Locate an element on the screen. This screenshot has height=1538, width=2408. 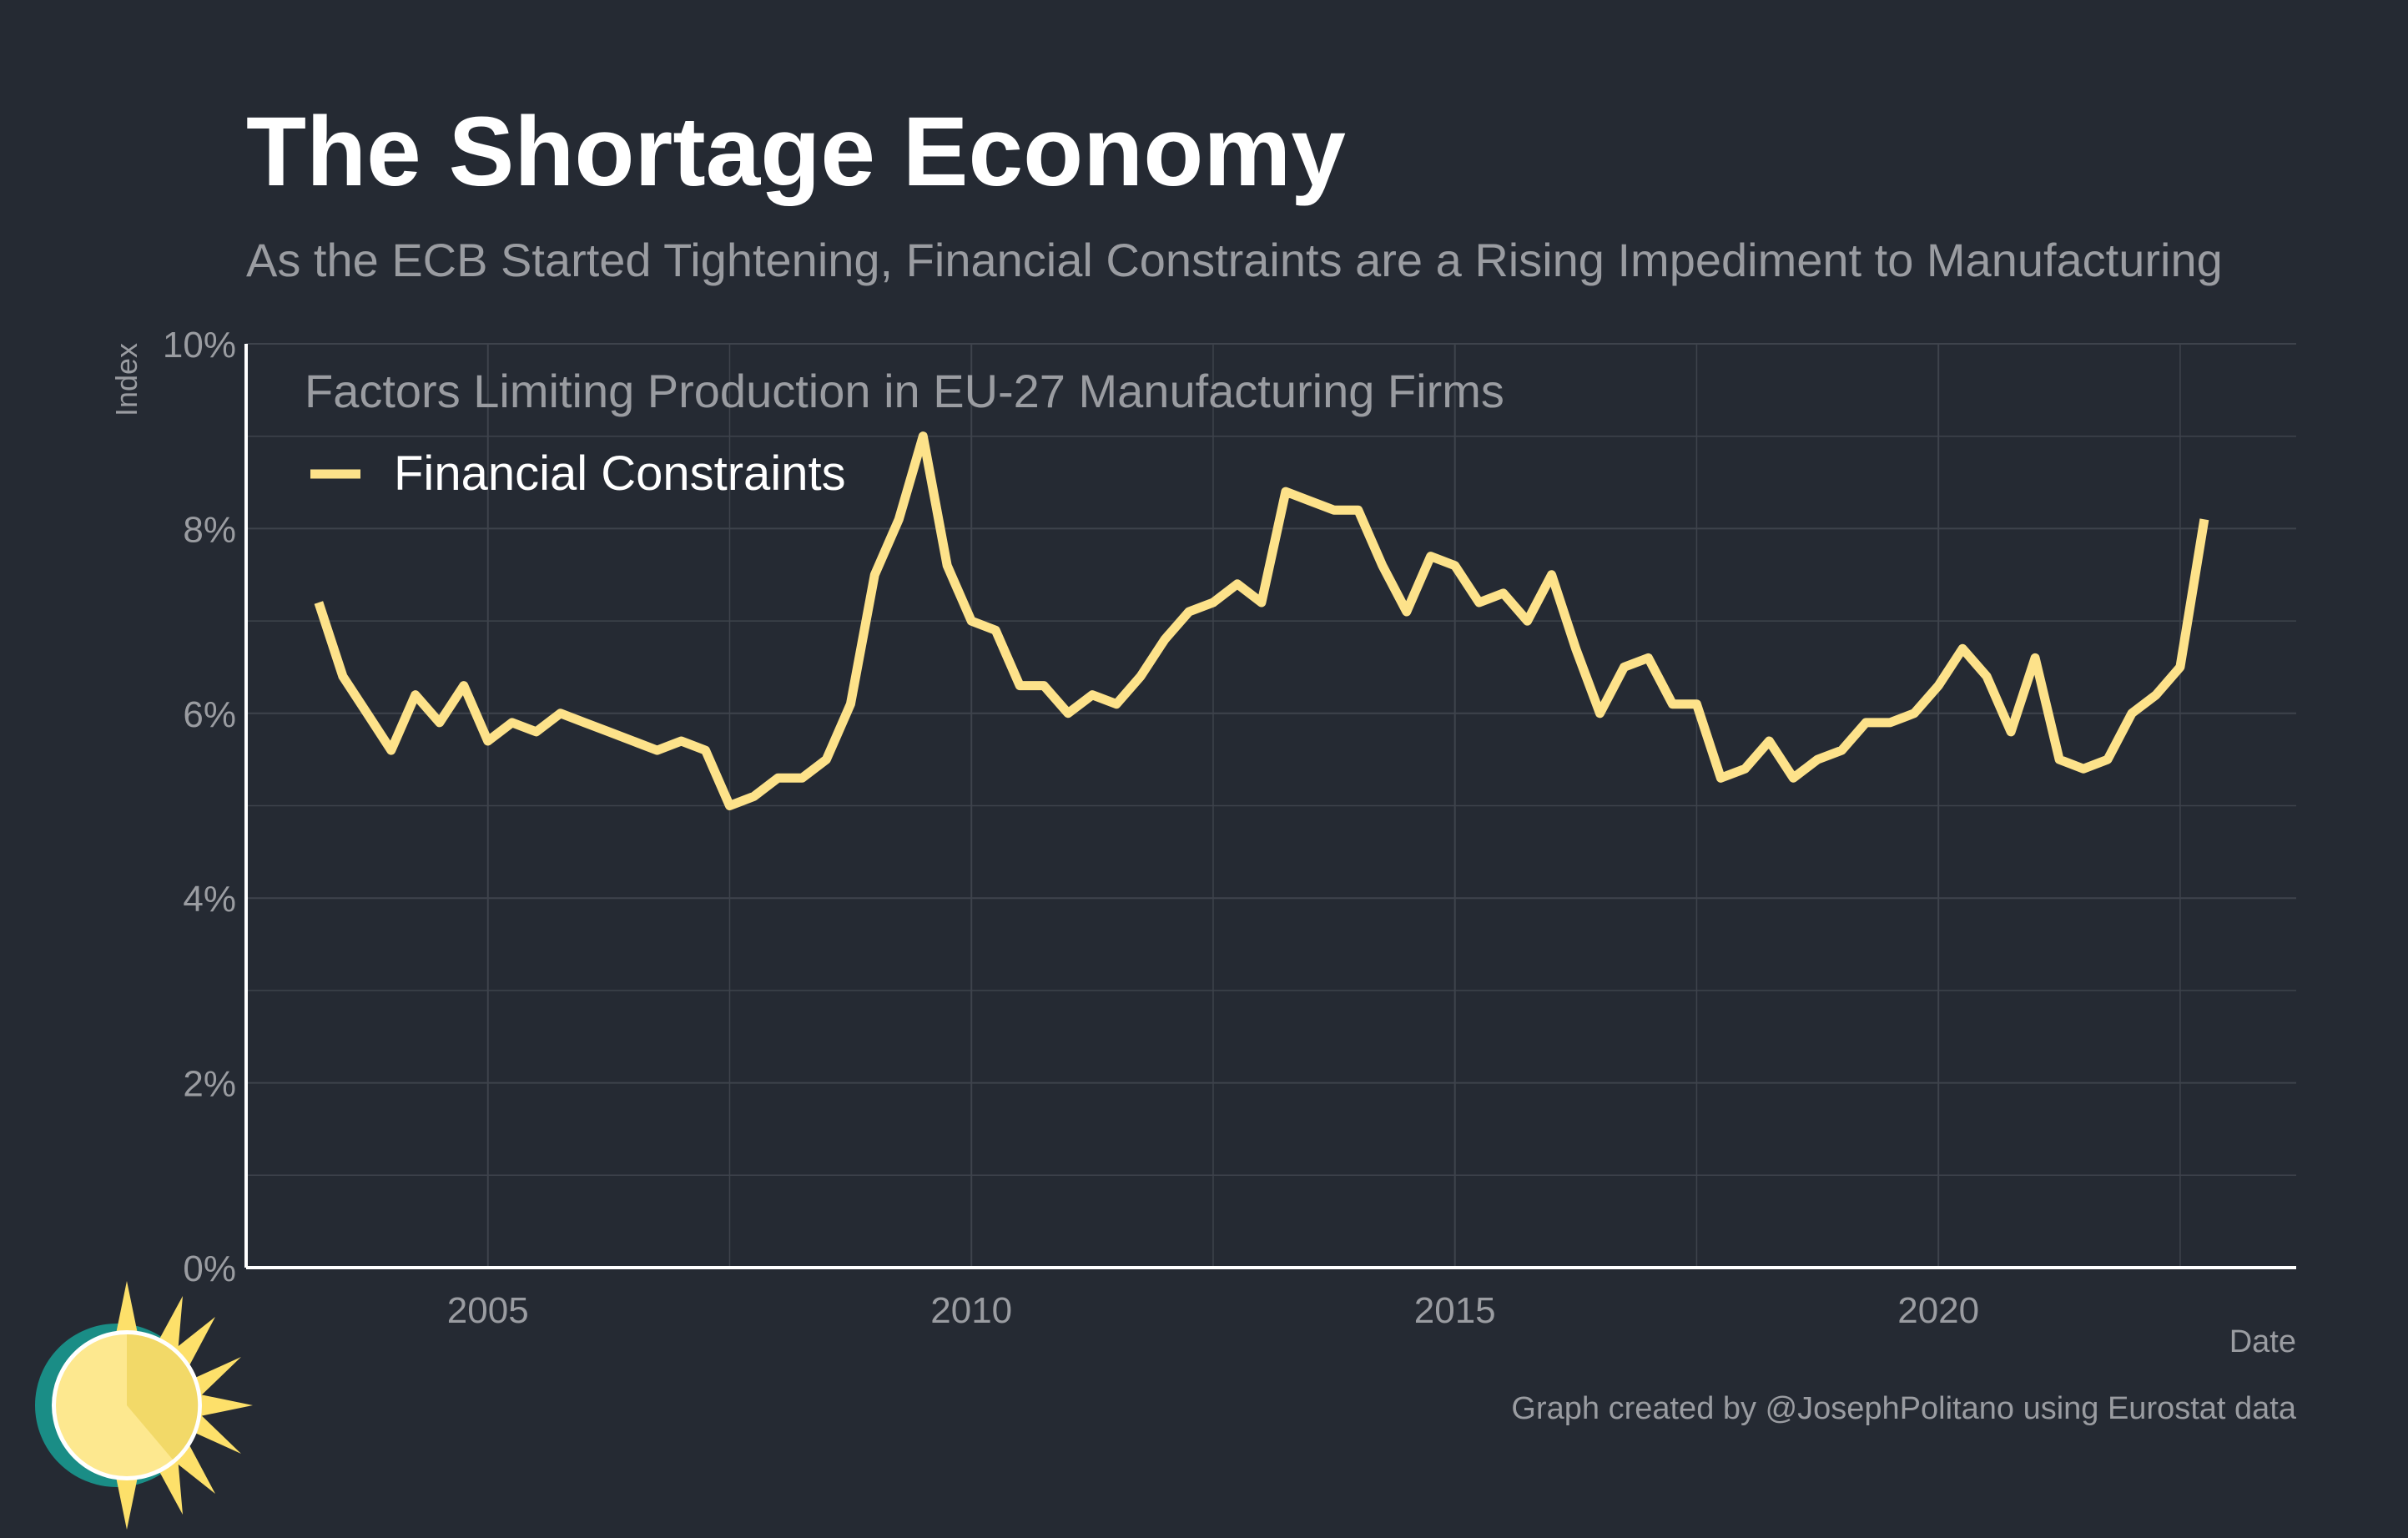
y-tick-label: 10% is located at coordinates (199, 345).